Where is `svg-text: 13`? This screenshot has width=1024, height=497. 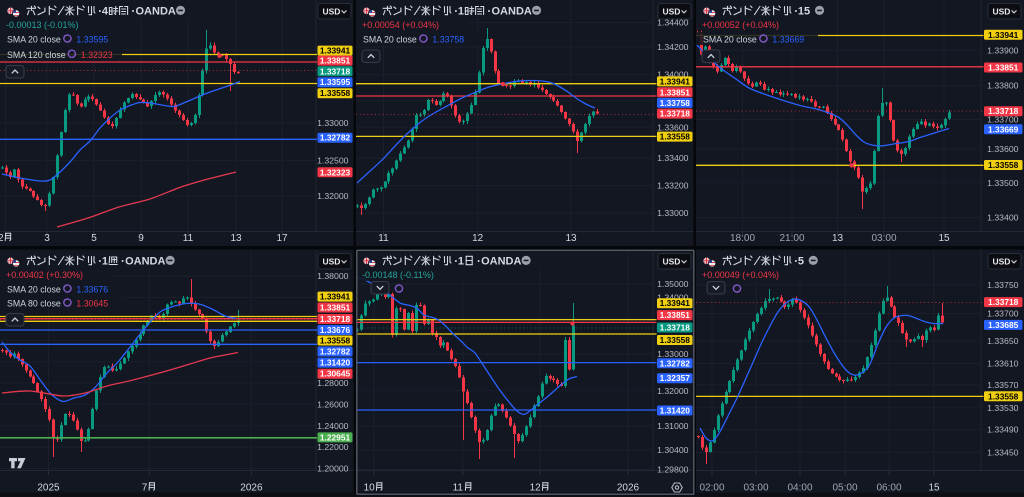
svg-text: 13 is located at coordinates (571, 238).